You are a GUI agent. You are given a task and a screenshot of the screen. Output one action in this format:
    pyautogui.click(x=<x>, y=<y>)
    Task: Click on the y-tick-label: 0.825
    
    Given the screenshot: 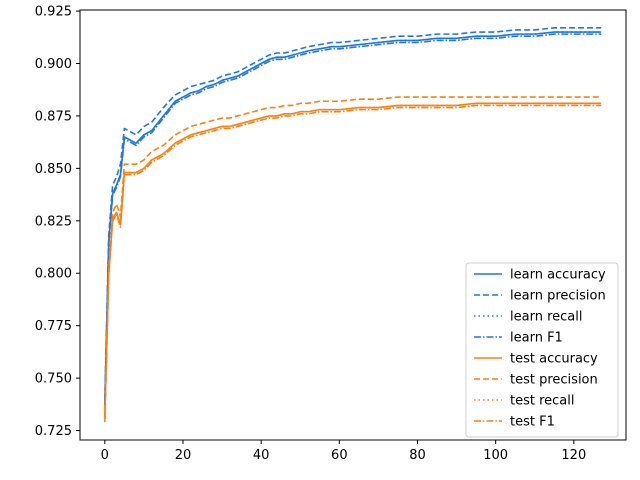 What is the action you would take?
    pyautogui.click(x=53, y=221)
    